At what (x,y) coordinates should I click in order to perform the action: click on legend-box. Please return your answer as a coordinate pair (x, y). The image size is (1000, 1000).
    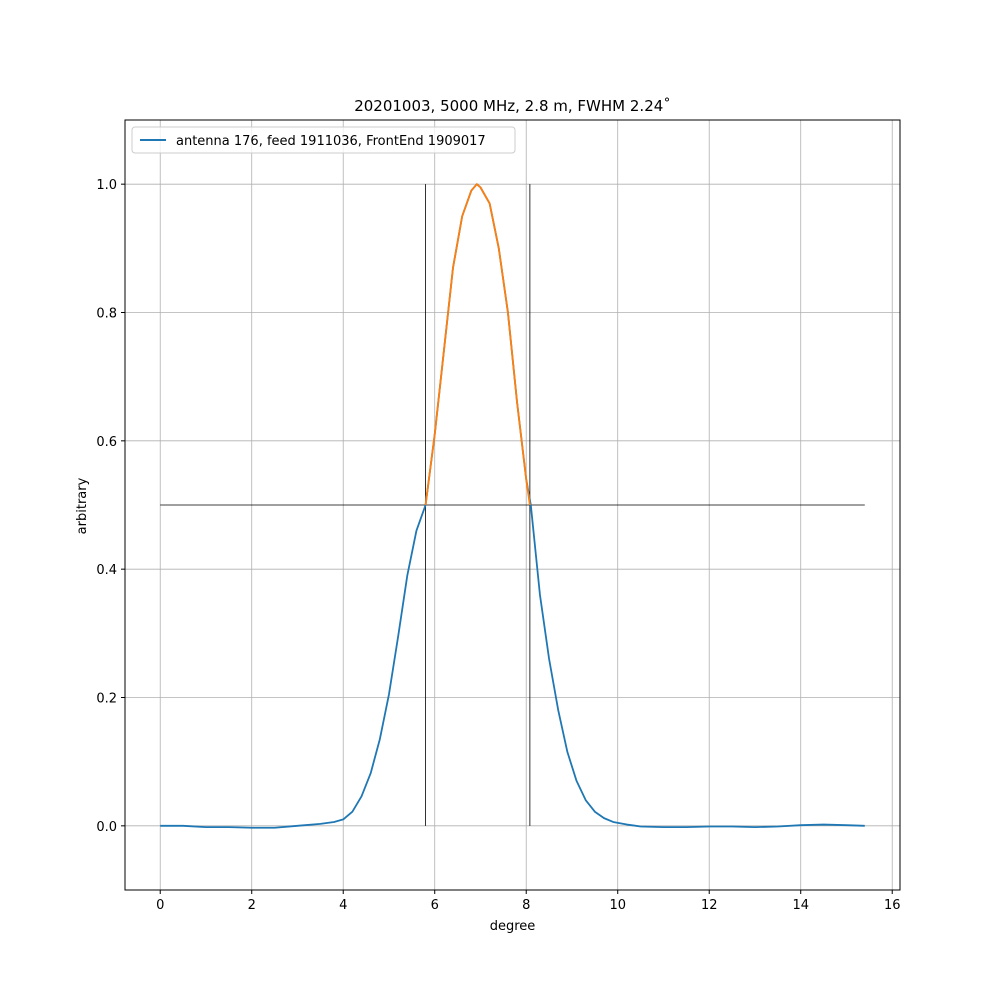
    Looking at the image, I should click on (323, 140).